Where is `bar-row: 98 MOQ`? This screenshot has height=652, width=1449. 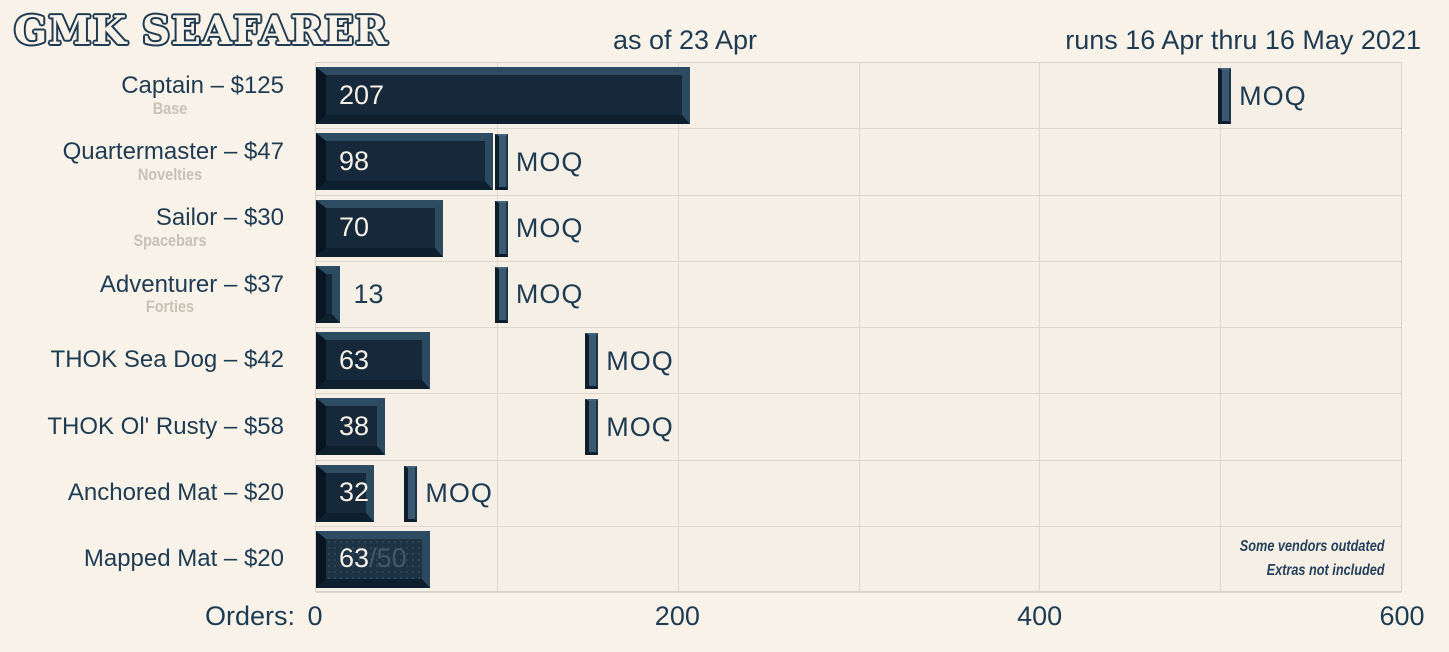 bar-row: 98 MOQ is located at coordinates (858, 162).